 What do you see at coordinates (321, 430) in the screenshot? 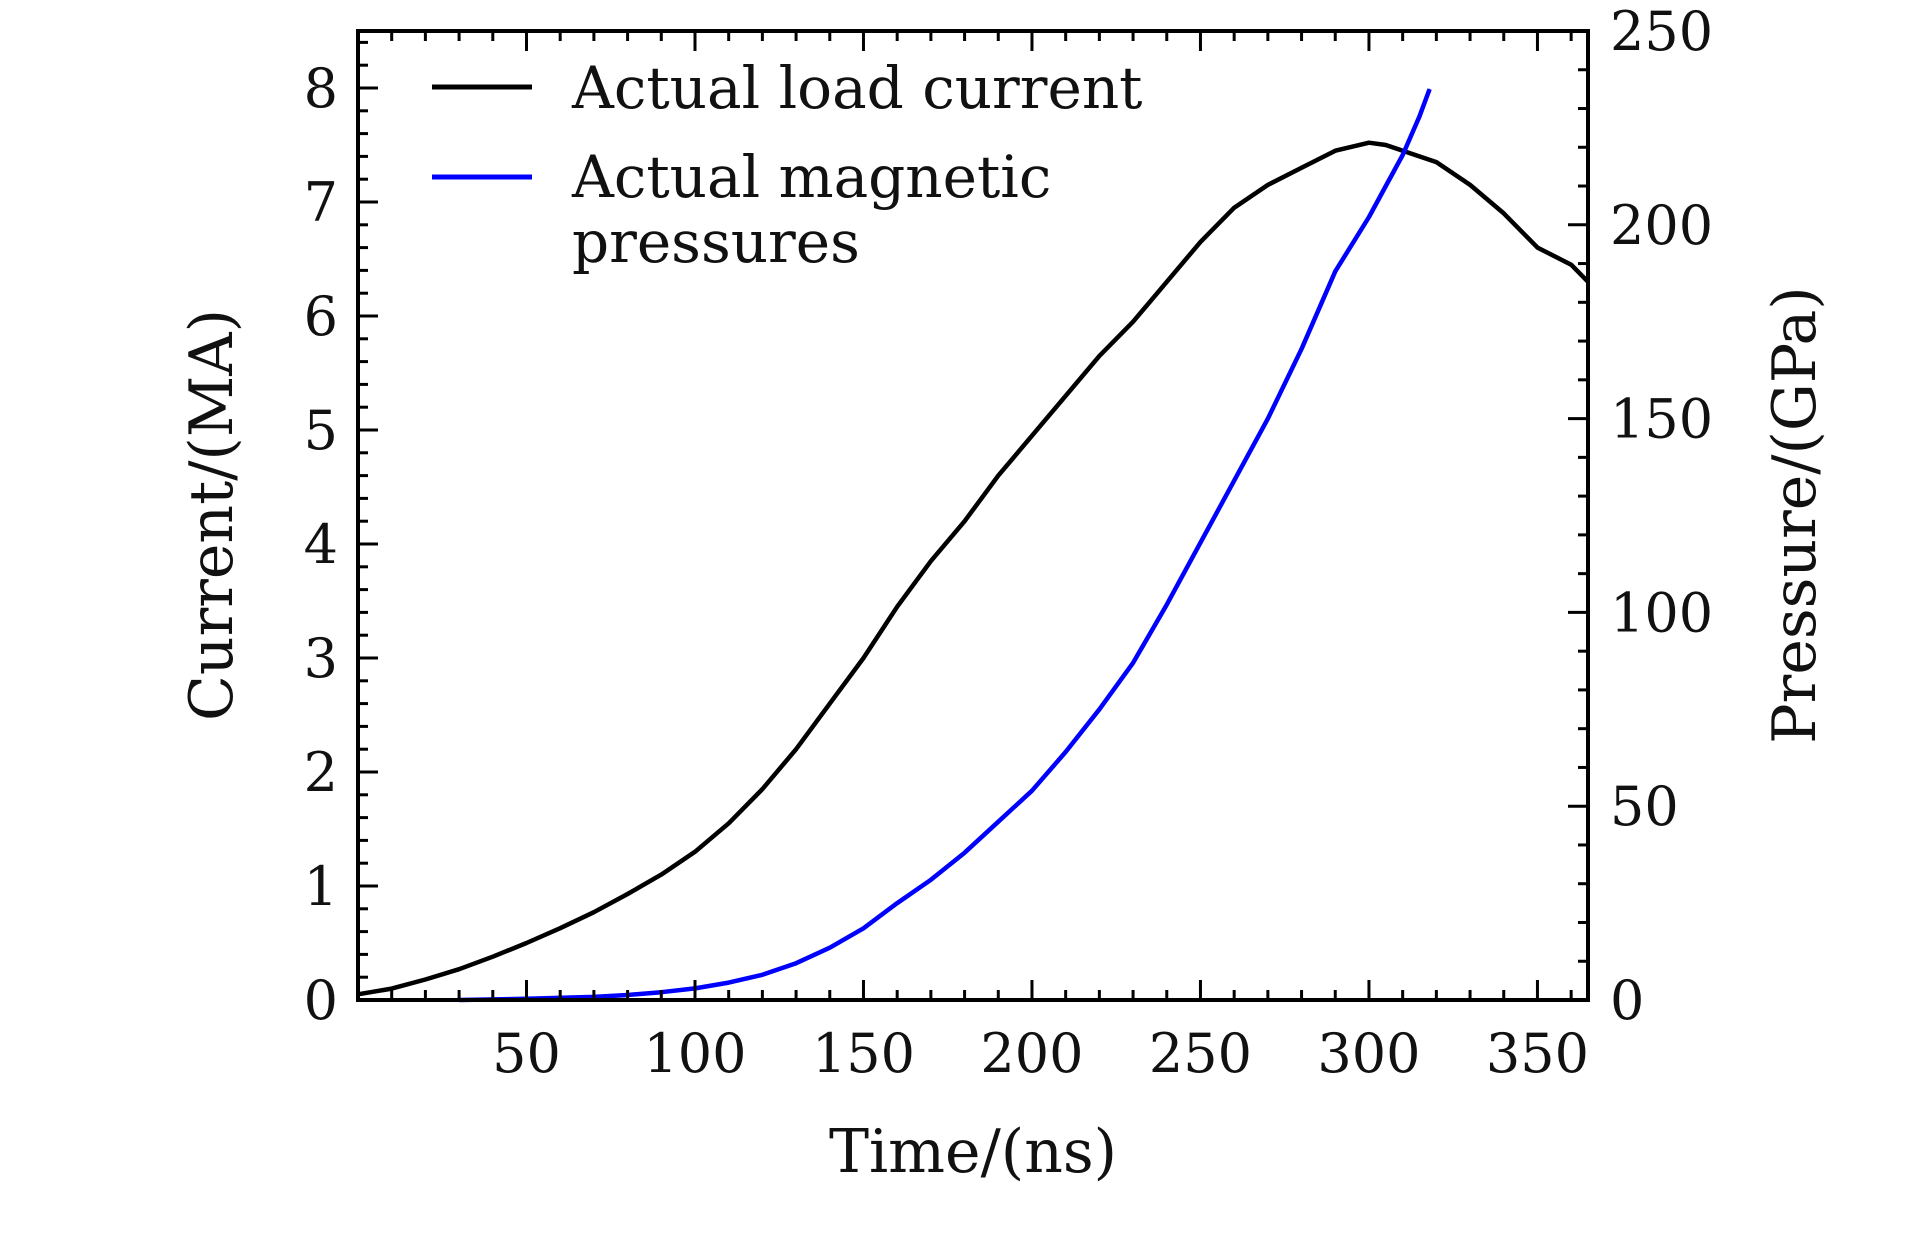
I see `y-tick-label: 5` at bounding box center [321, 430].